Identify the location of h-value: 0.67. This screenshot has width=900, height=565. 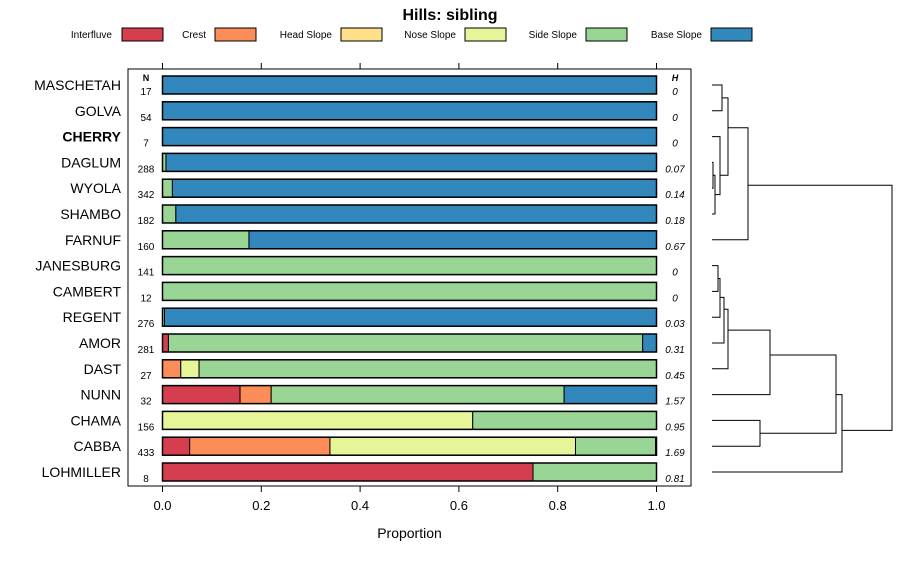
(675, 247).